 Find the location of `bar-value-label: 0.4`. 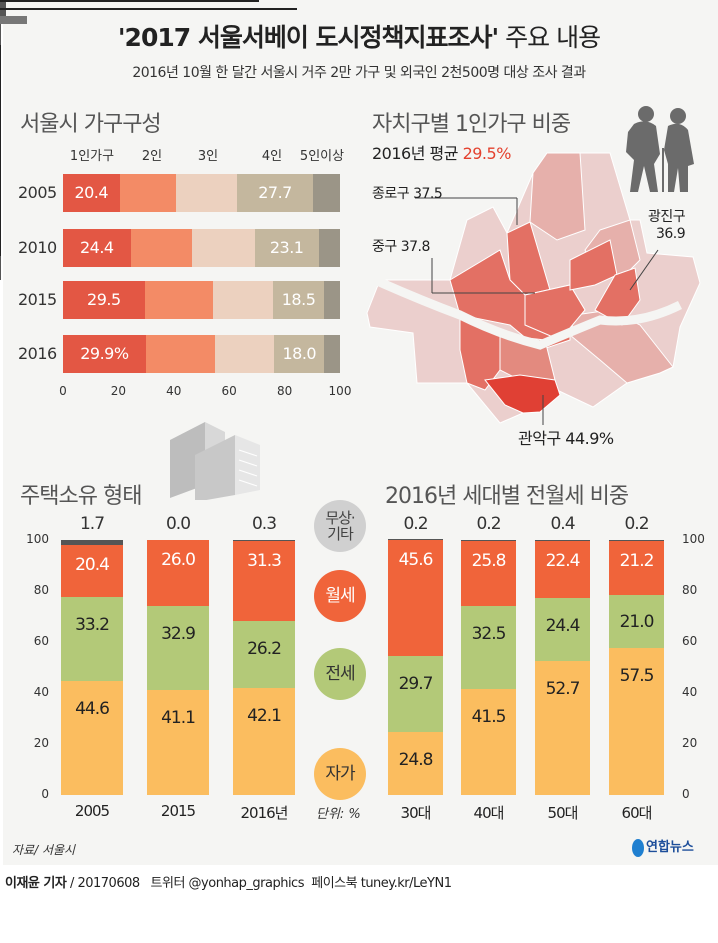

bar-value-label: 0.4 is located at coordinates (562, 524).